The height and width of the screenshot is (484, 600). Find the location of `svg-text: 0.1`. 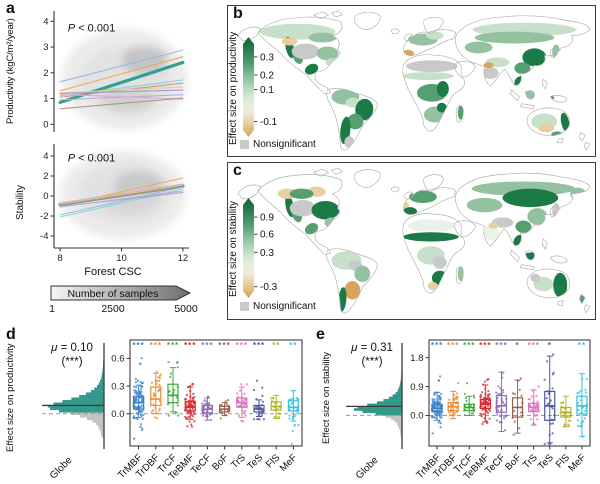

svg-text: 0.1 is located at coordinates (267, 90).